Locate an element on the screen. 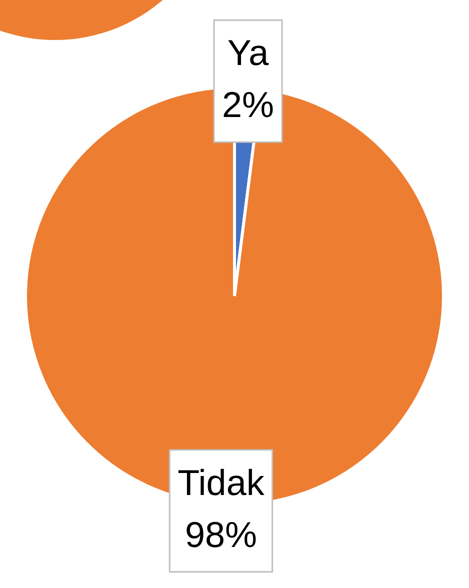  slice-label: Ya is located at coordinates (248, 53).